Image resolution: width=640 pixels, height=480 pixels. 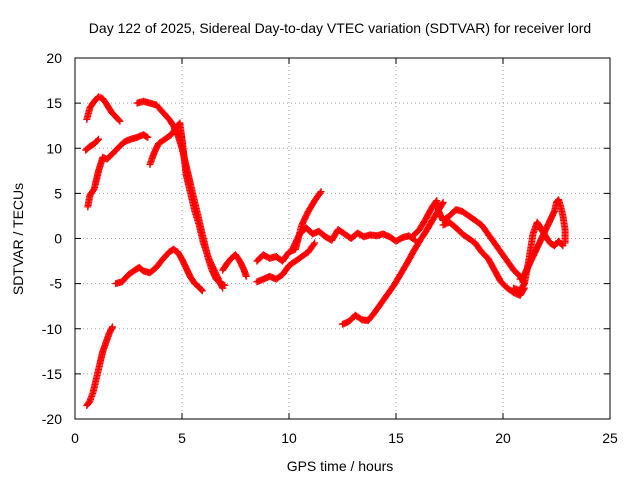 I want to click on x-tick-label: 20, so click(x=503, y=438).